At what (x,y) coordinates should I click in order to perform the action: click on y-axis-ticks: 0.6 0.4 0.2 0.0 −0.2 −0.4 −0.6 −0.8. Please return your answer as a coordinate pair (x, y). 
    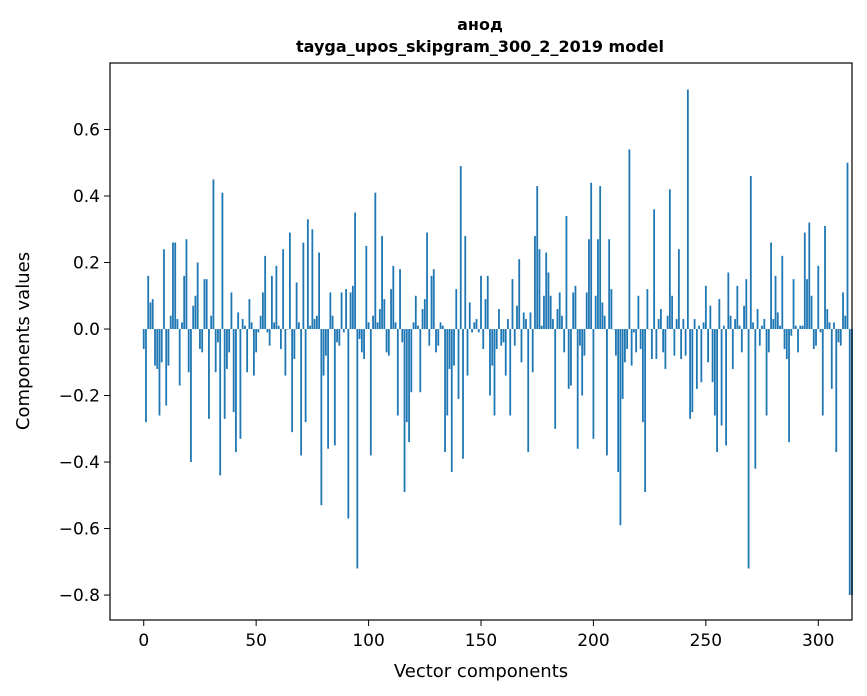
    Looking at the image, I should click on (84, 363).